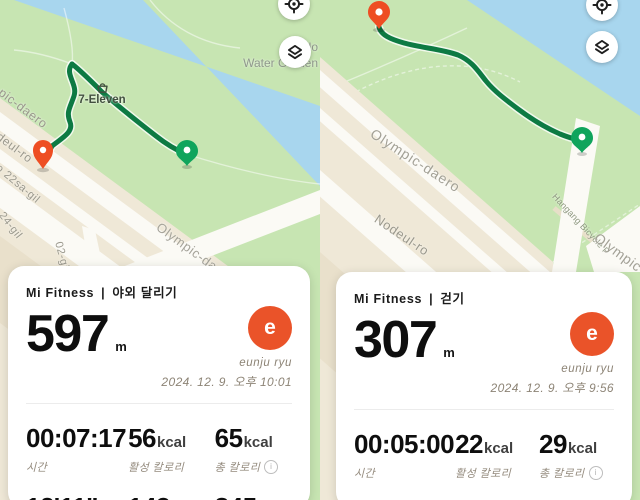 The image size is (640, 500). What do you see at coordinates (226, 382) in the screenshot?
I see `activity-datetime: 2024. 12. 9. 오후 10:01` at bounding box center [226, 382].